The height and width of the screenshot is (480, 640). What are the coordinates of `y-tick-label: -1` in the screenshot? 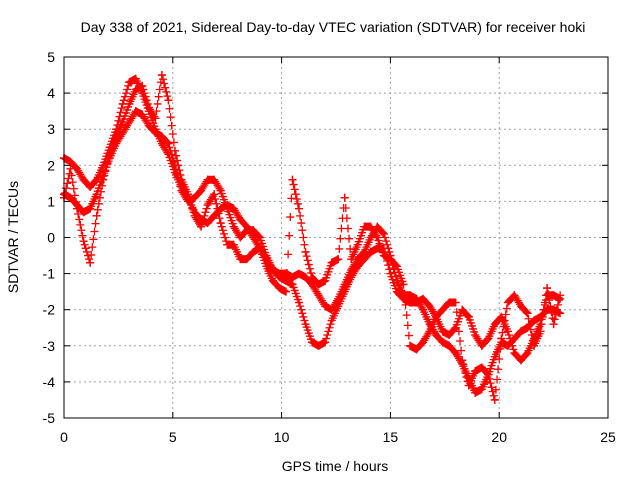 It's located at (49, 274).